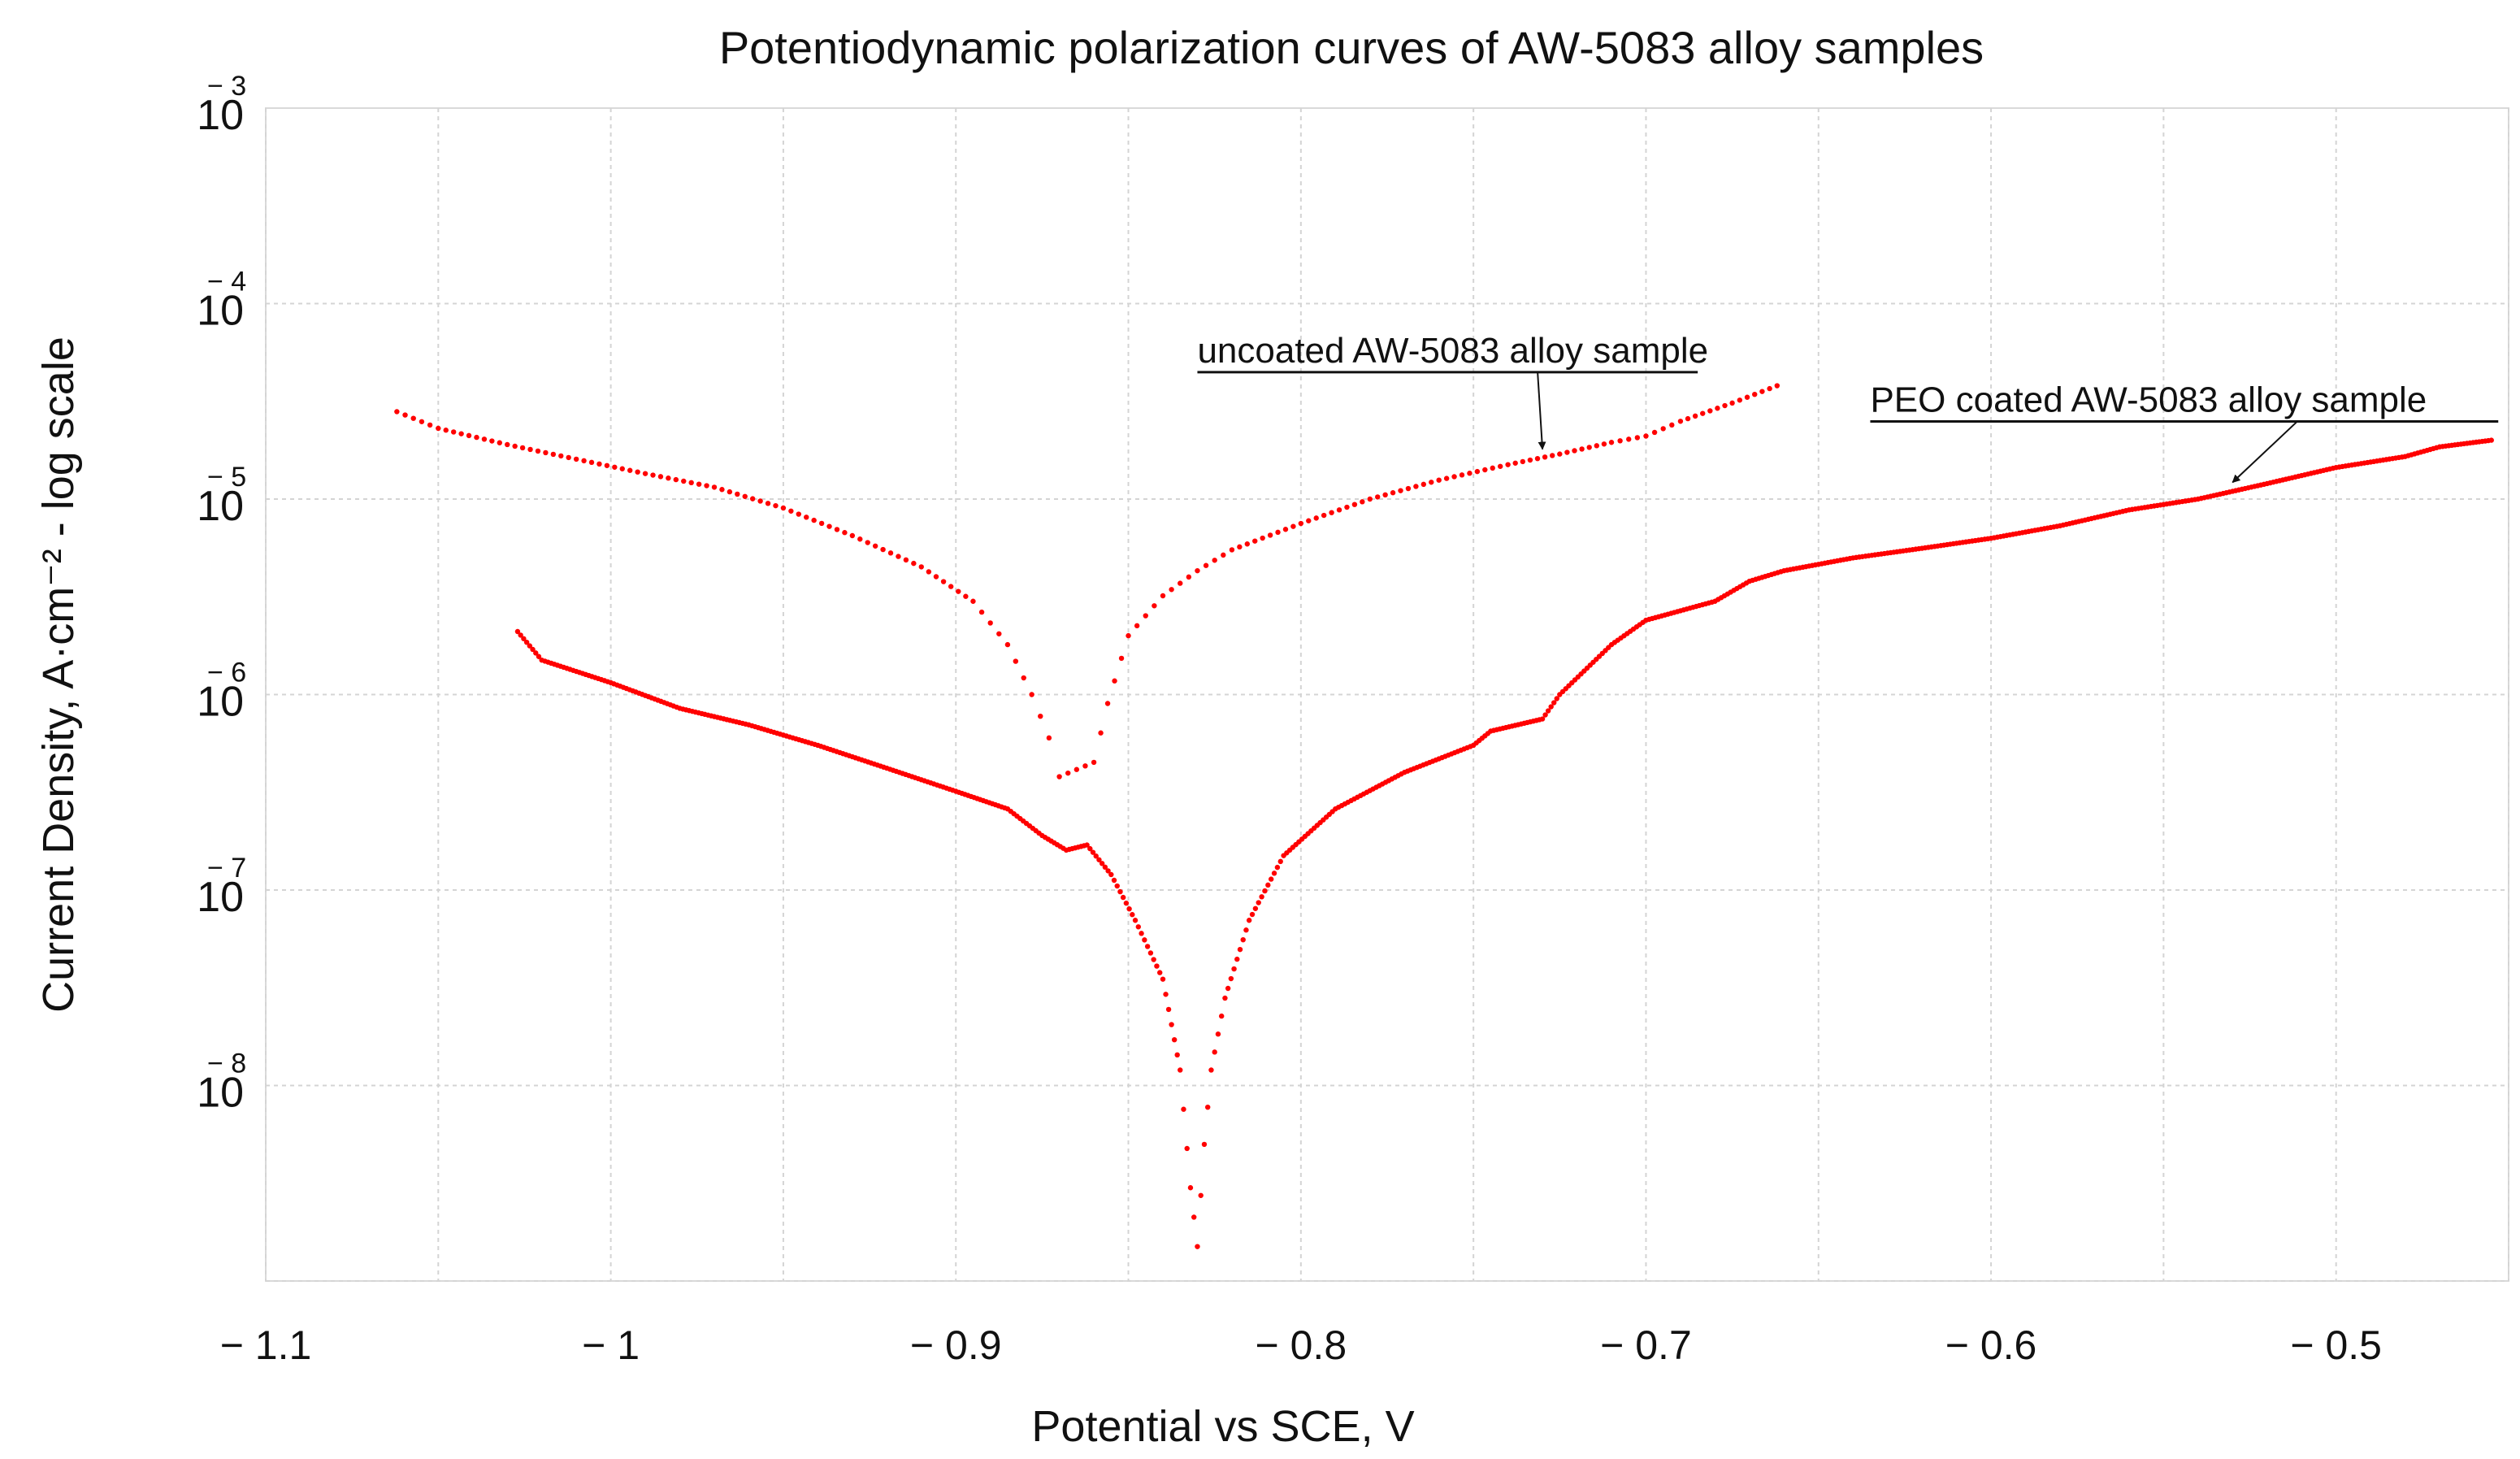  What do you see at coordinates (222, 594) in the screenshot?
I see `y-axis-ticks: 10− 310− 410− 510− 610− 710− 8` at bounding box center [222, 594].